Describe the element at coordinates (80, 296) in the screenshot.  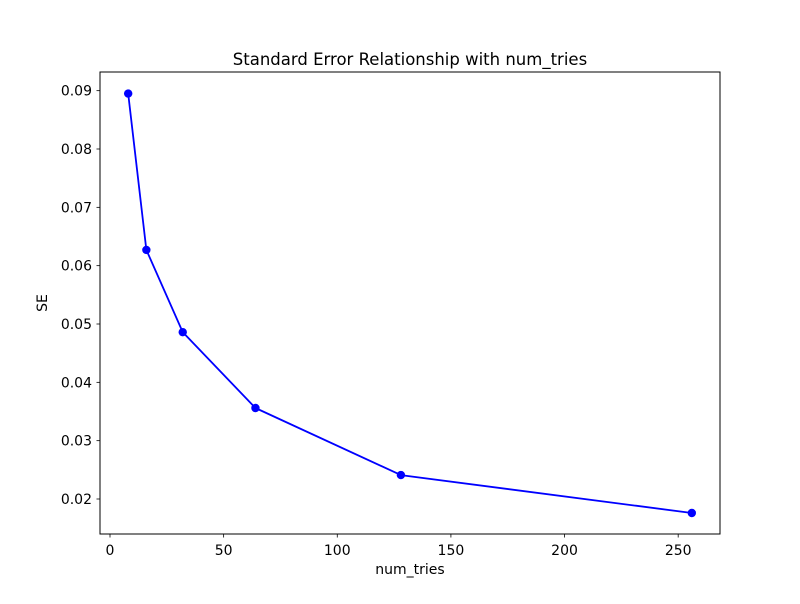
I see `y-axis: 0.02 0.03 0.04 0.05 0.06 0.07 0.08 0.09` at that location.